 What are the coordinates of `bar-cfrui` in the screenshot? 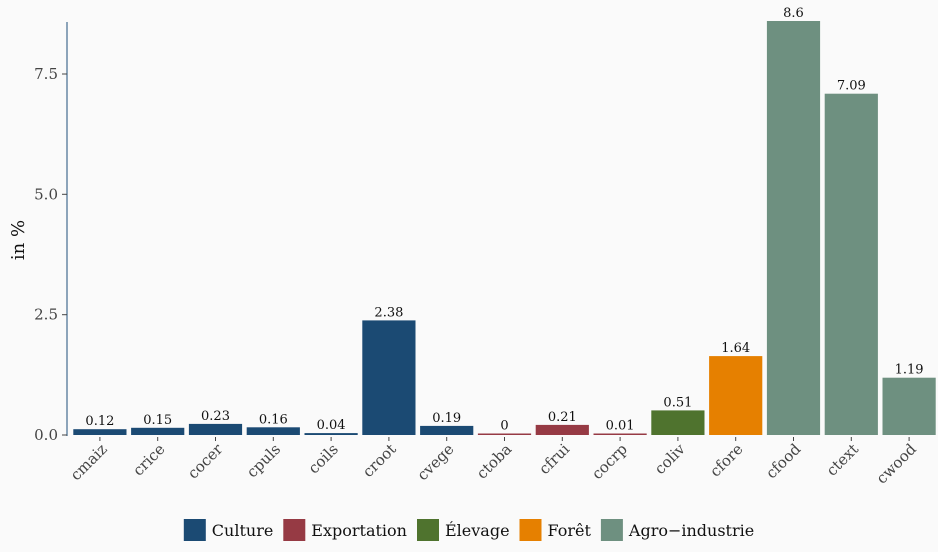 It's located at (562, 429).